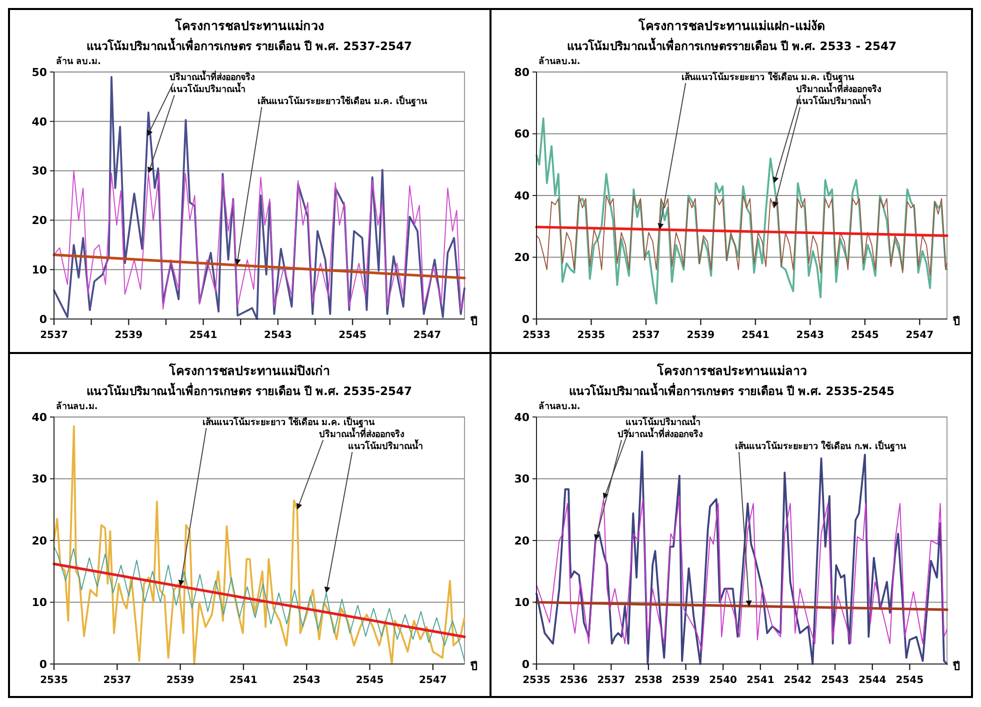 Image resolution: width=981 pixels, height=707 pixels. Describe the element at coordinates (343, 100) in the screenshot. I see `annotation: เส้นแนวโน้มระยะยาวใช้เดือน ม.ค. เป็นฐาน` at that location.